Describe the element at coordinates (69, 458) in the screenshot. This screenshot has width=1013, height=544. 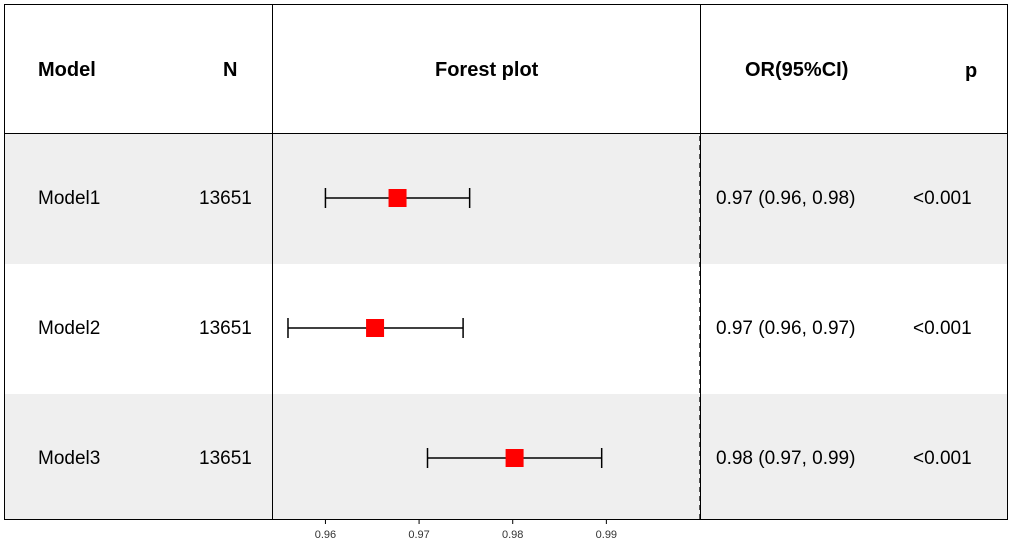
I see `row-model-label: Model3` at that location.